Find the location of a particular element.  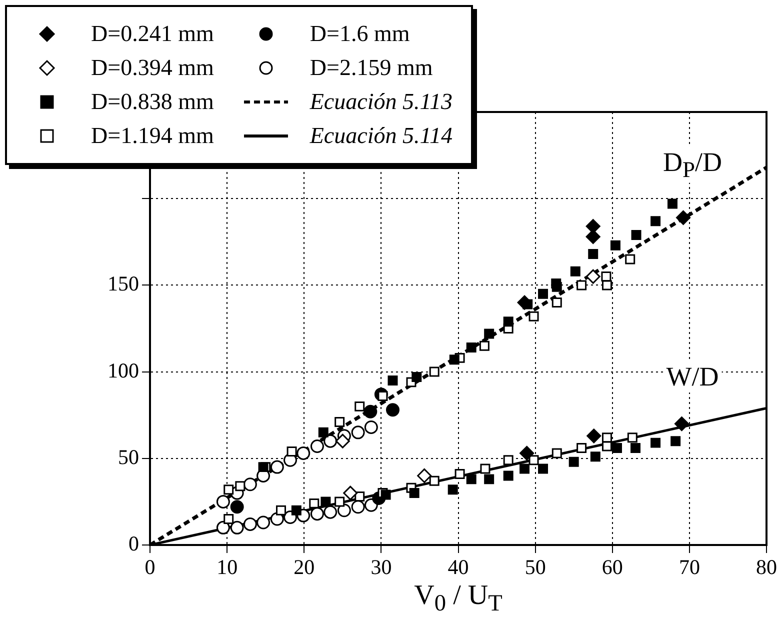

x-tick-label: 0 is located at coordinates (150, 567).